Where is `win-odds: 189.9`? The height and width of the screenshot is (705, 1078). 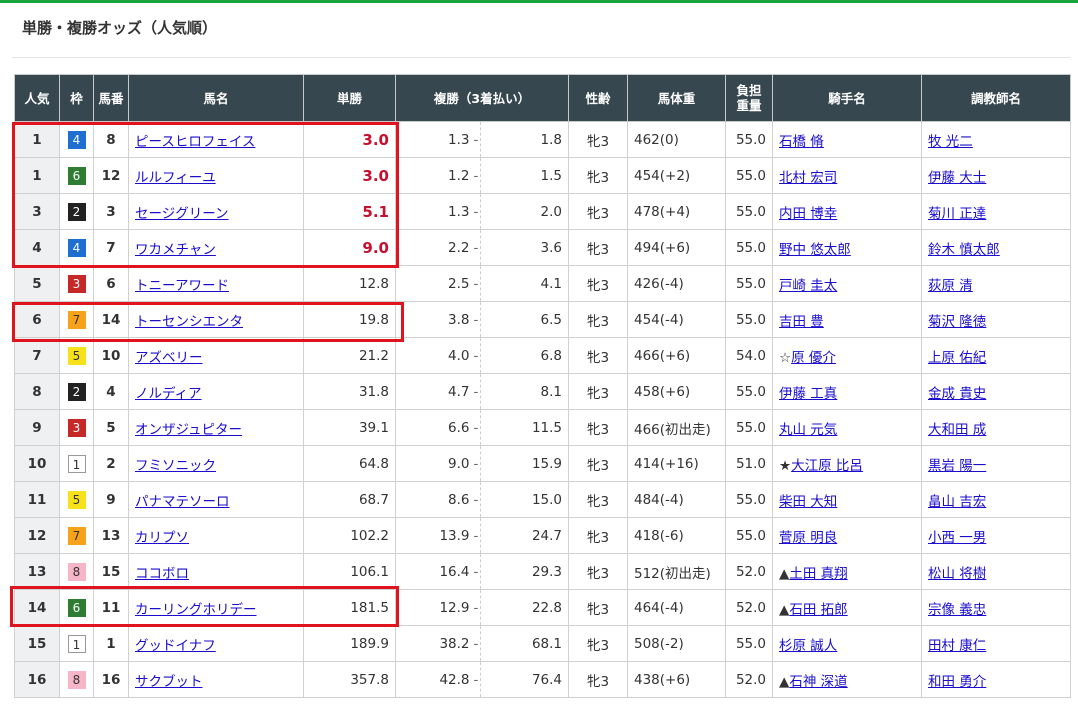 win-odds: 189.9 is located at coordinates (349, 643).